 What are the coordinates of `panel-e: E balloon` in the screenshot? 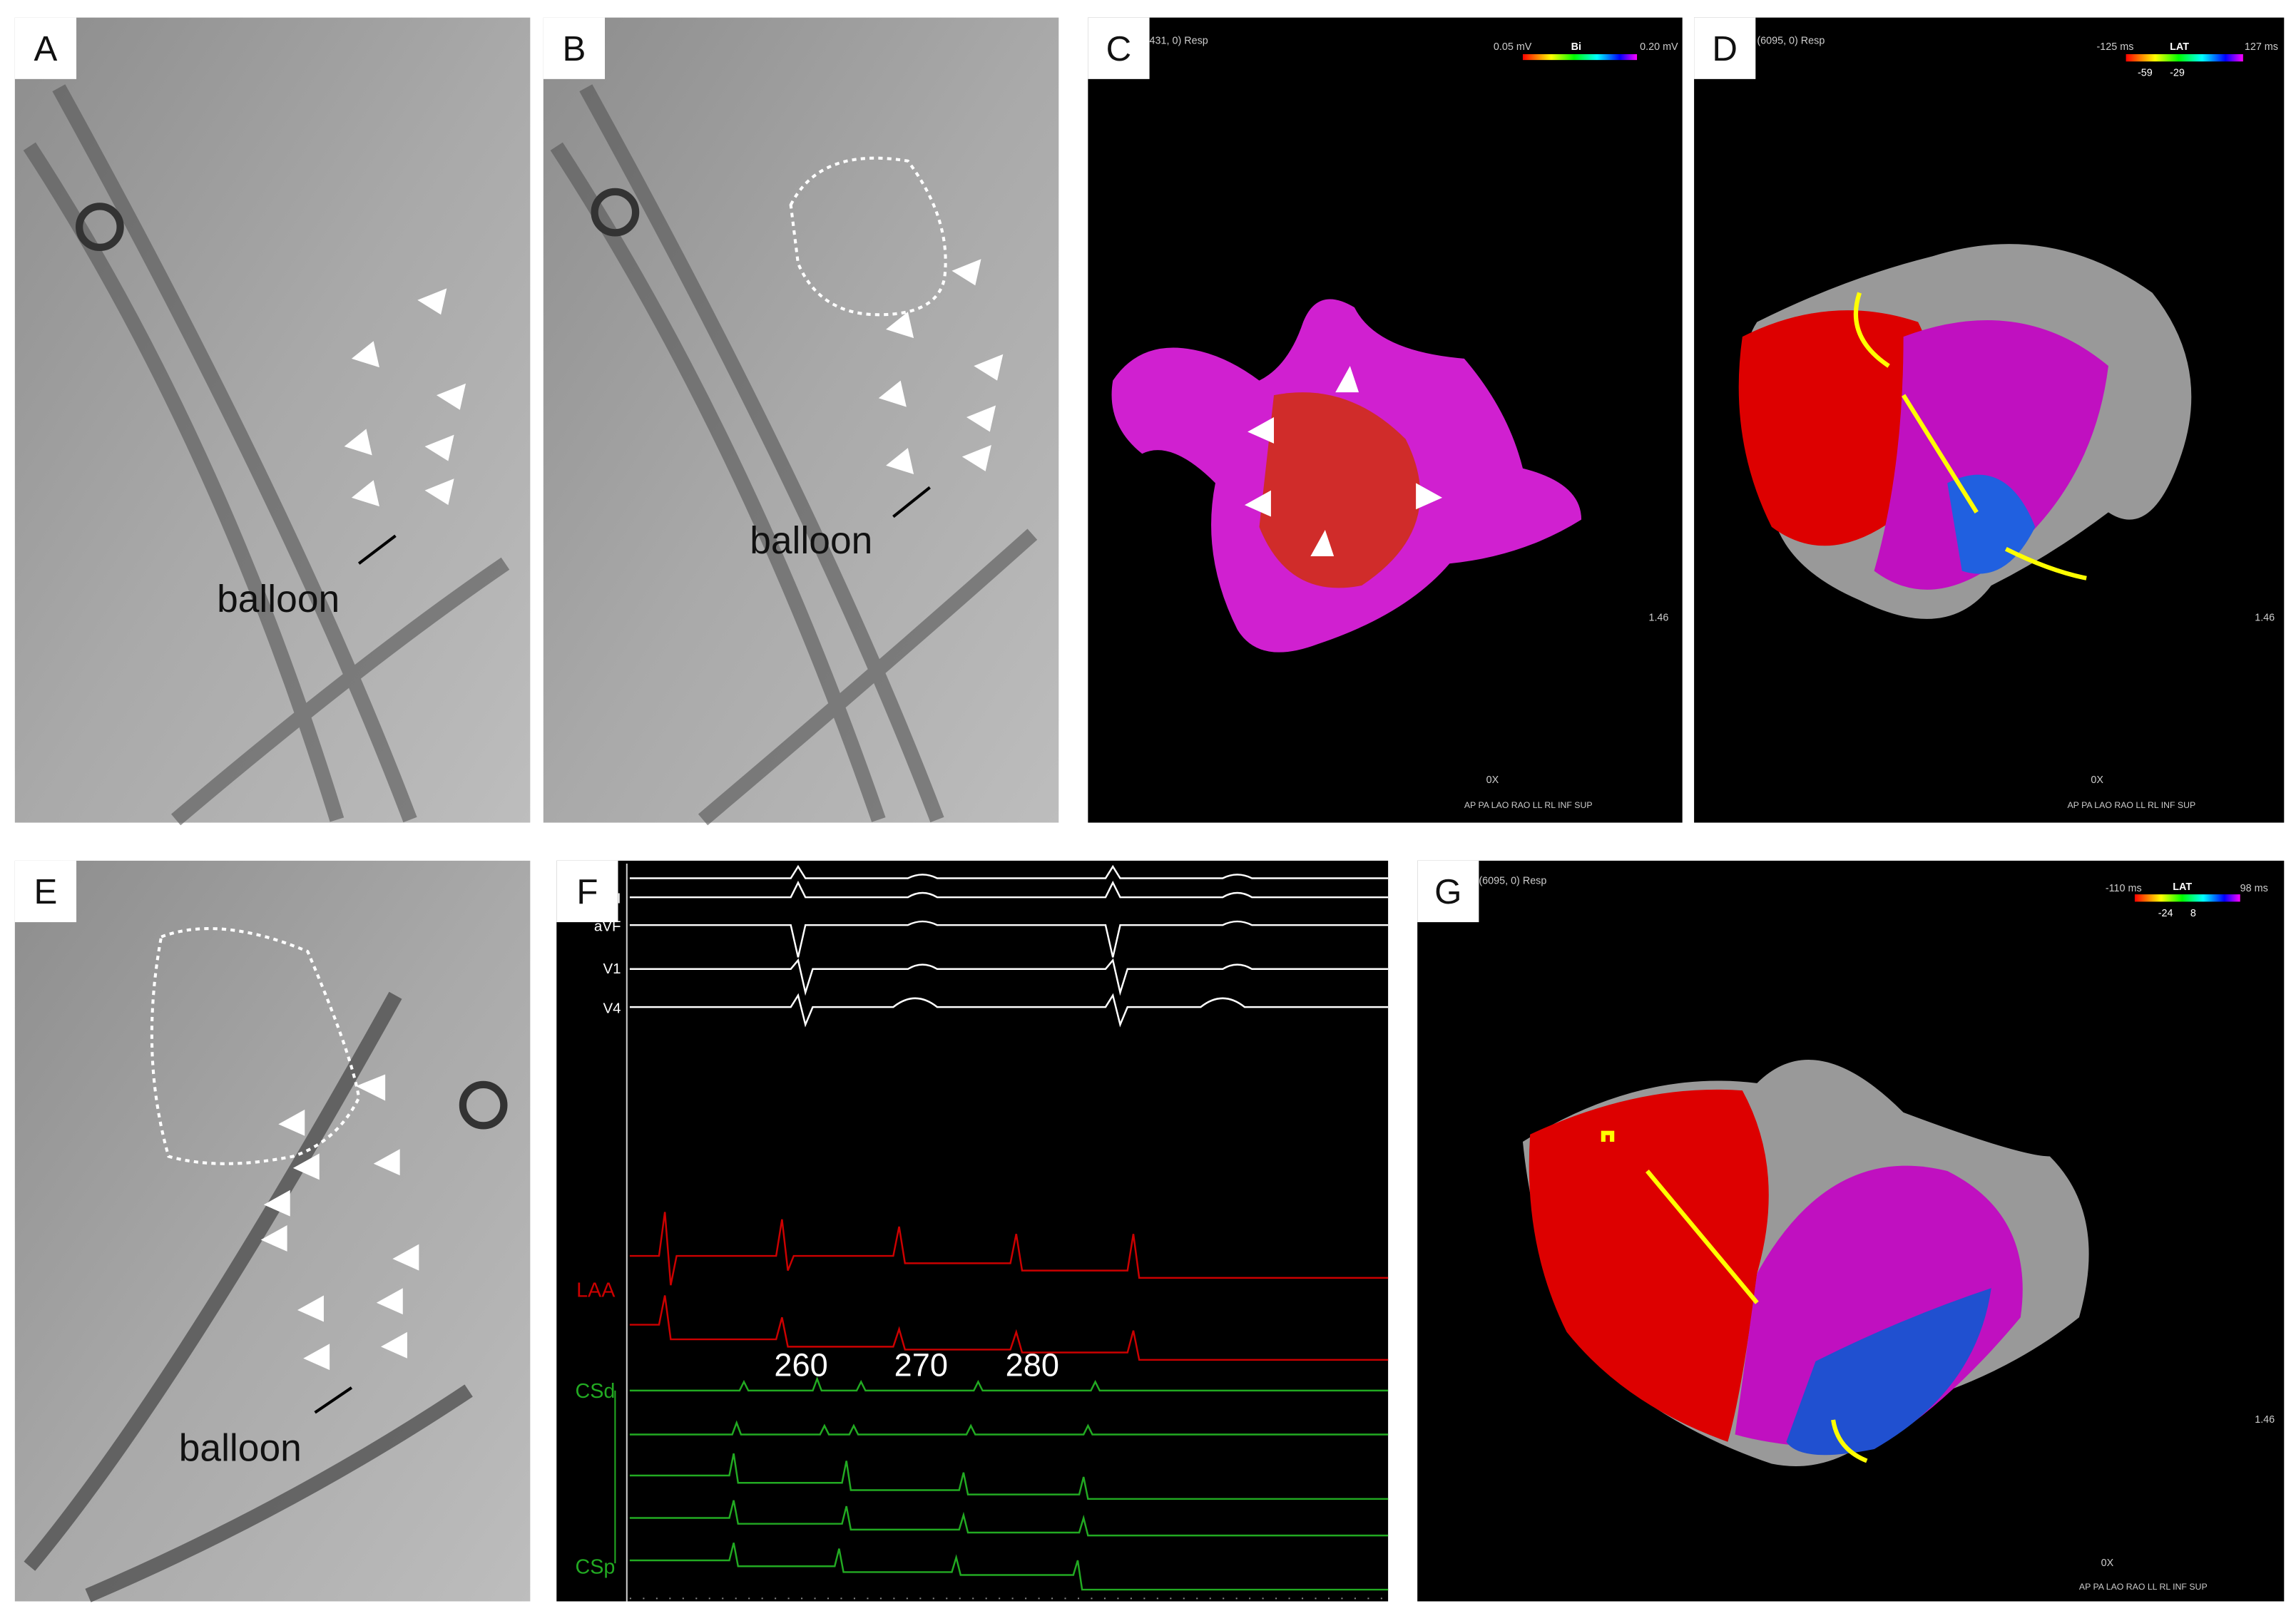 It's located at (272, 1231).